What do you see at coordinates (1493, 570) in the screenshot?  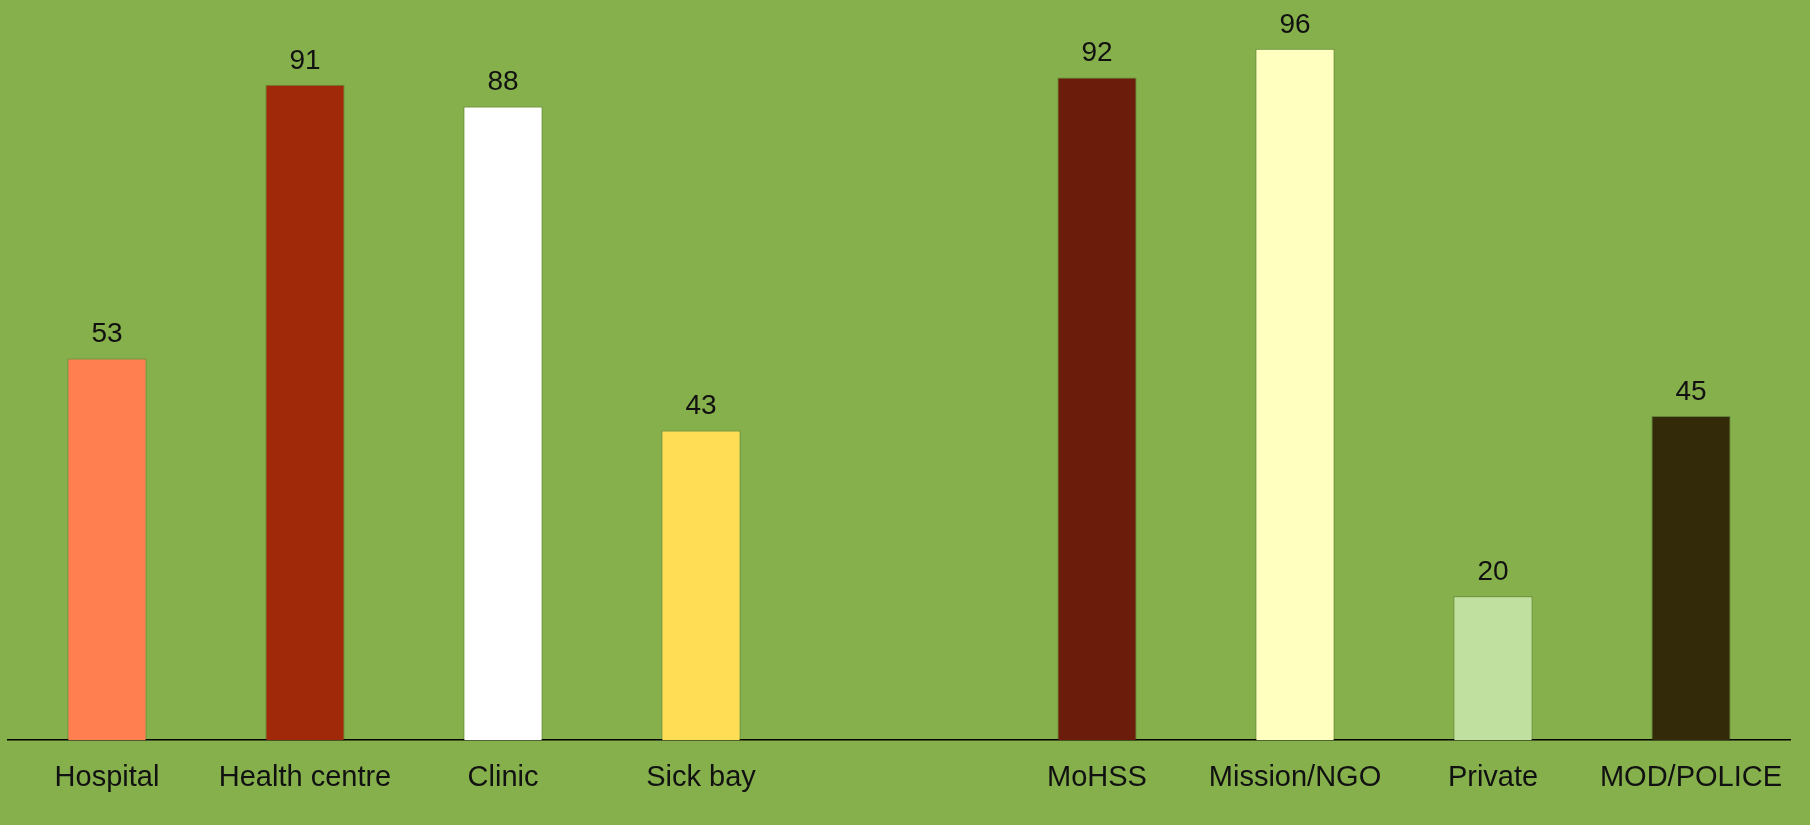 I see `data-label: 20` at bounding box center [1493, 570].